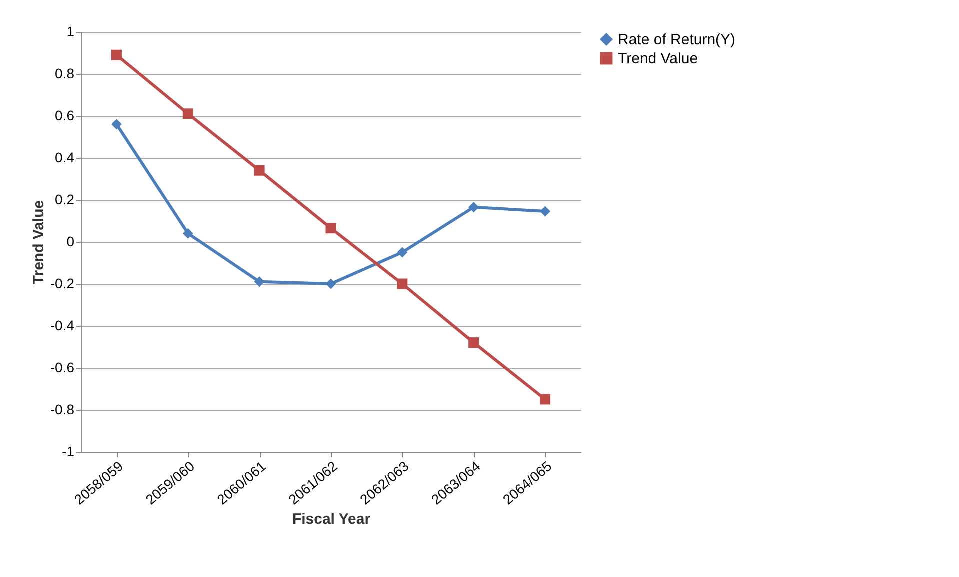 This screenshot has width=959, height=577. Describe the element at coordinates (65, 158) in the screenshot. I see `y-tick-label: 0.4` at that location.